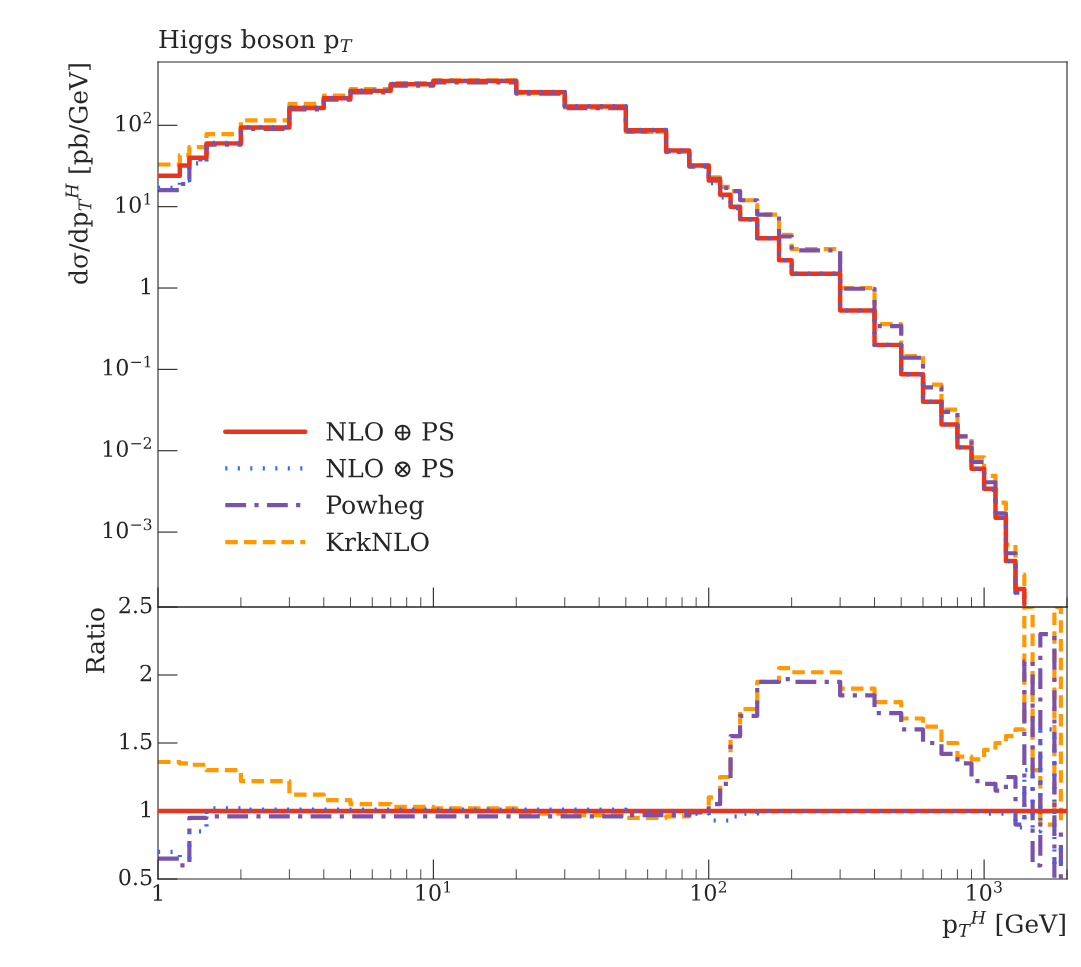 The height and width of the screenshot is (967, 1081). Describe the element at coordinates (709, 890) in the screenshot. I see `x-tick-label: 10$^{2}$` at that location.